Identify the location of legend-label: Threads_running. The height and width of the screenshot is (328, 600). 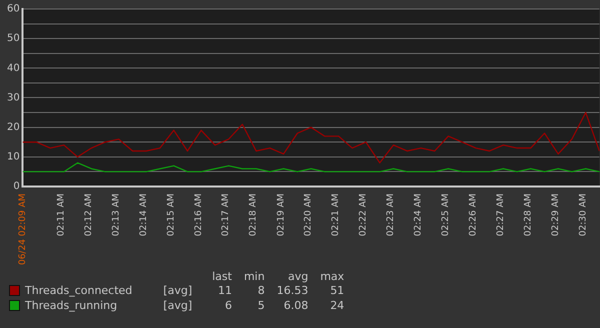
(71, 305).